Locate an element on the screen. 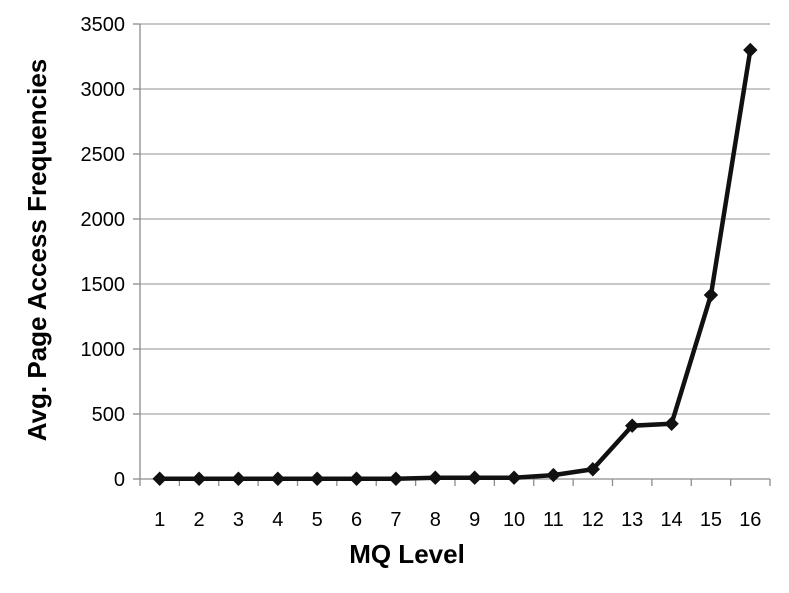  x-tick-label: 8 is located at coordinates (435, 520).